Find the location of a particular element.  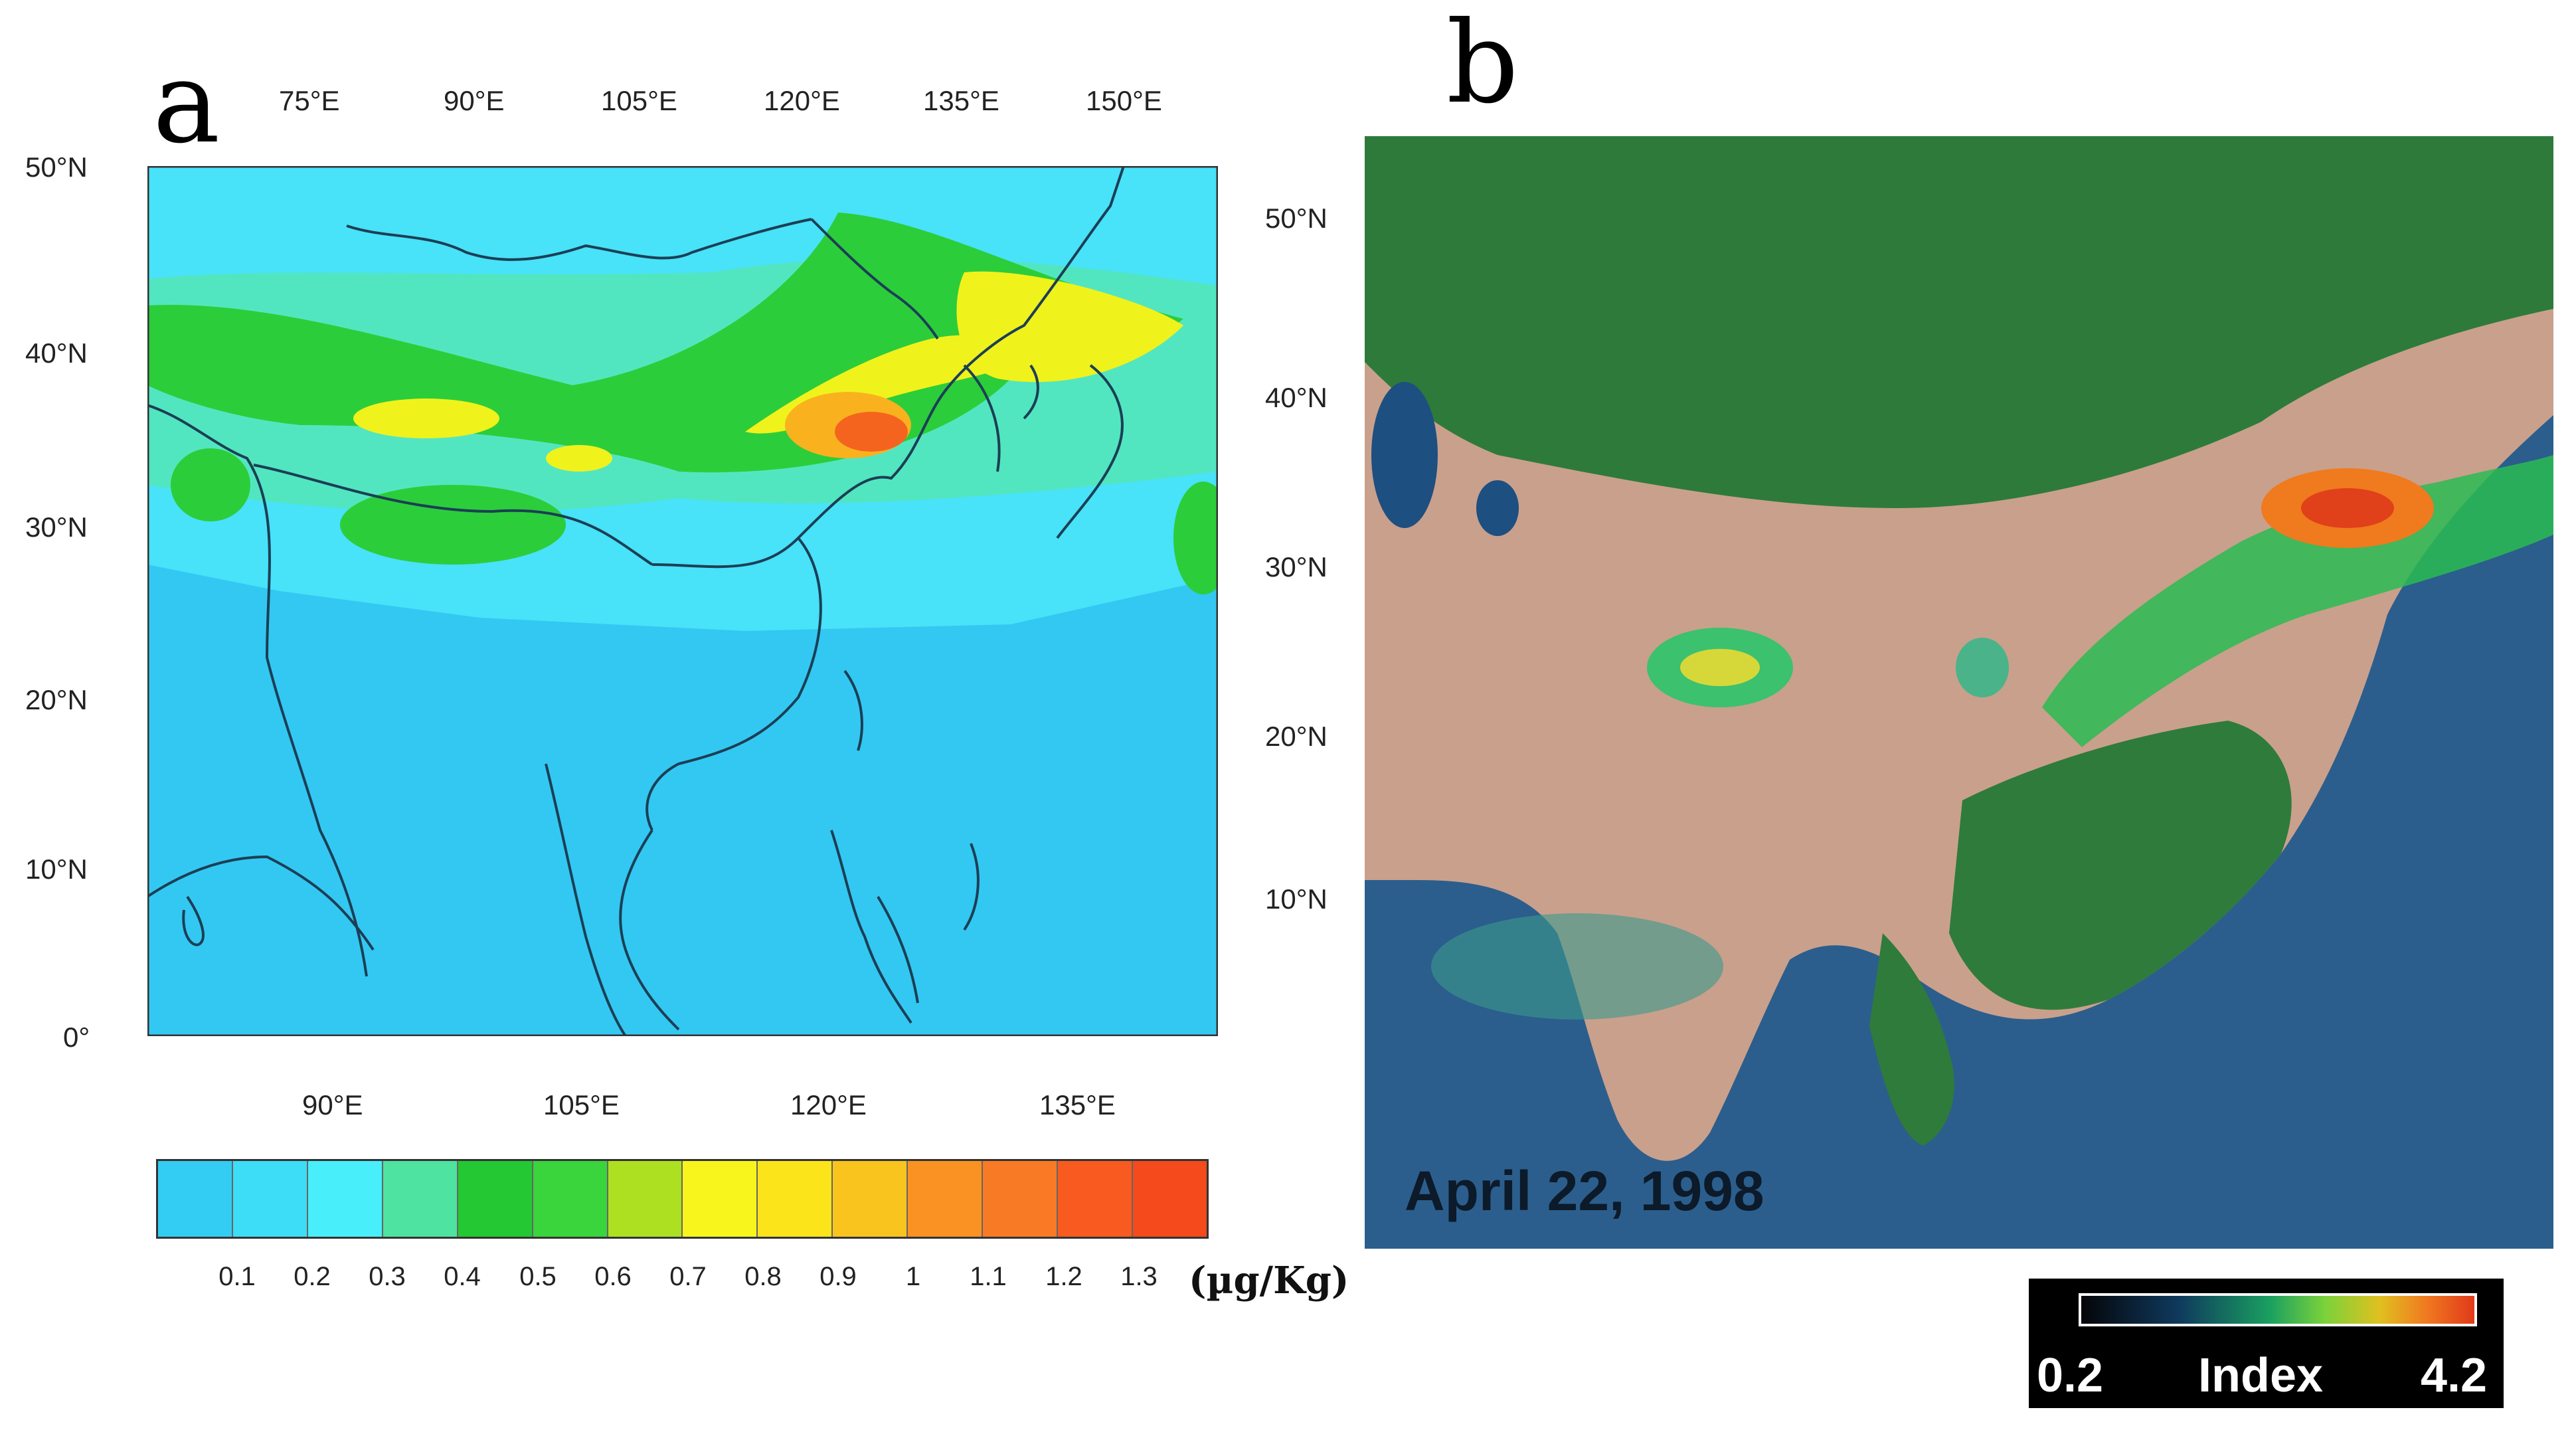

left-lat-tick: 20°N is located at coordinates (56, 700).